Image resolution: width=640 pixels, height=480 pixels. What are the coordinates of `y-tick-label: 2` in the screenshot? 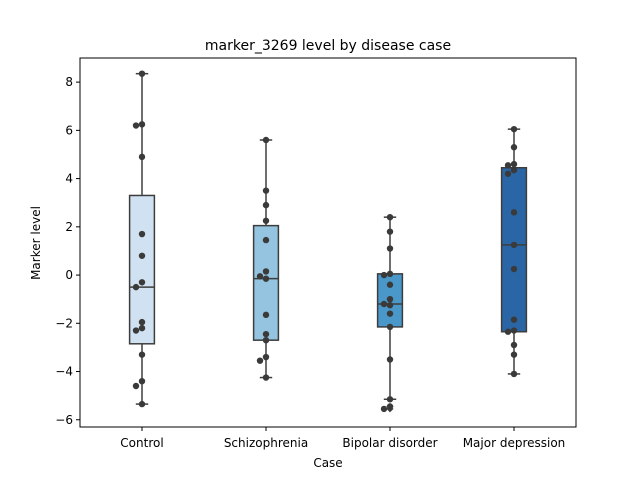 It's located at (69, 227).